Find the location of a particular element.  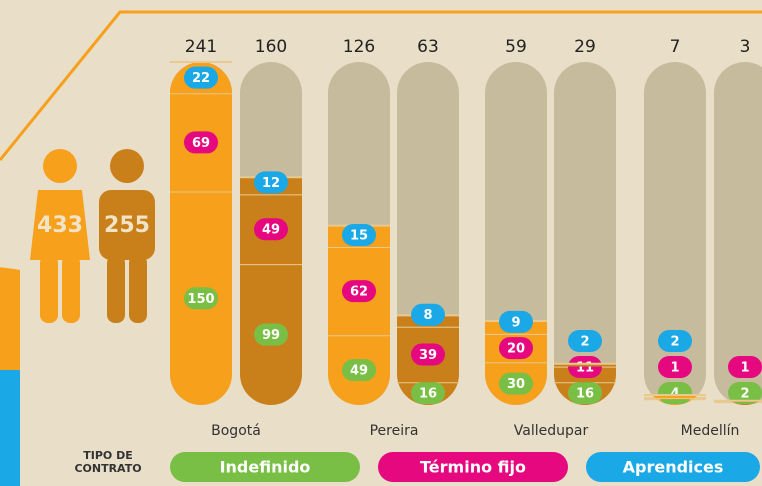

value-label: 150 is located at coordinates (200, 299).